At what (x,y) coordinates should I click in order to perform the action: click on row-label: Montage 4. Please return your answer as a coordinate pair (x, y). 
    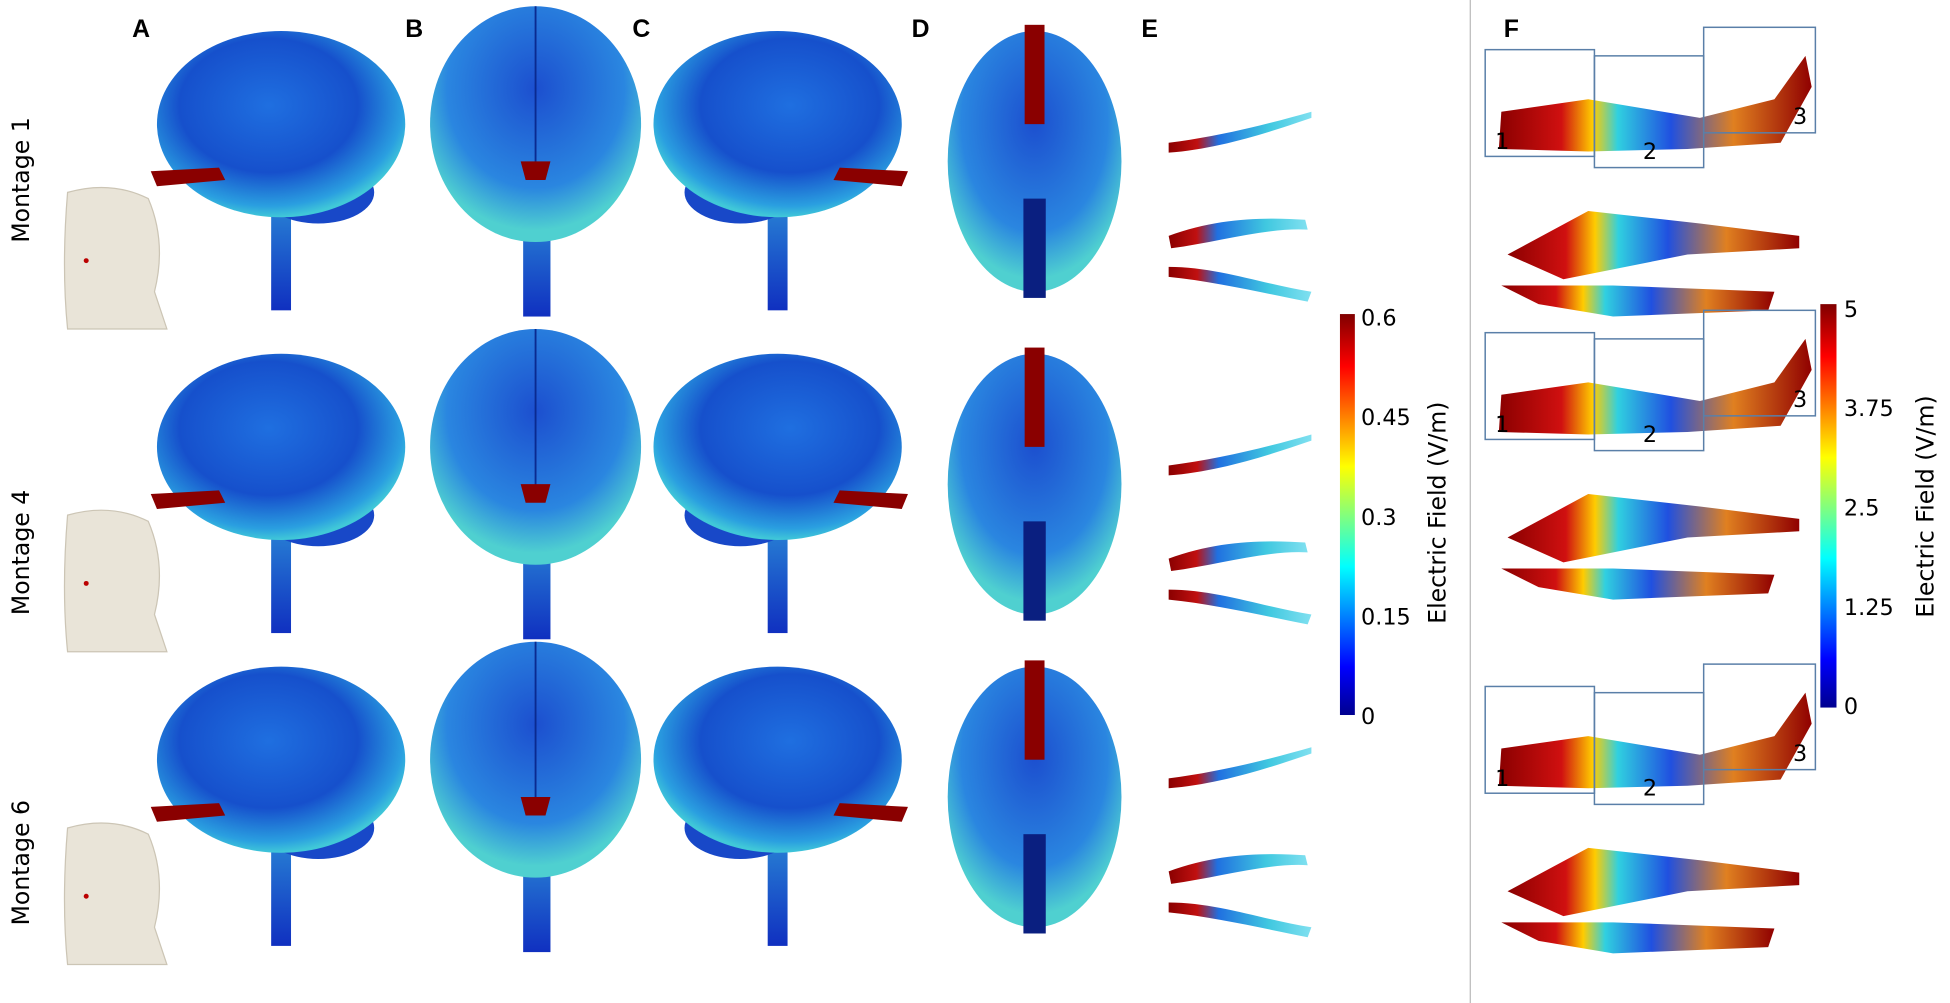
    Looking at the image, I should click on (21, 552).